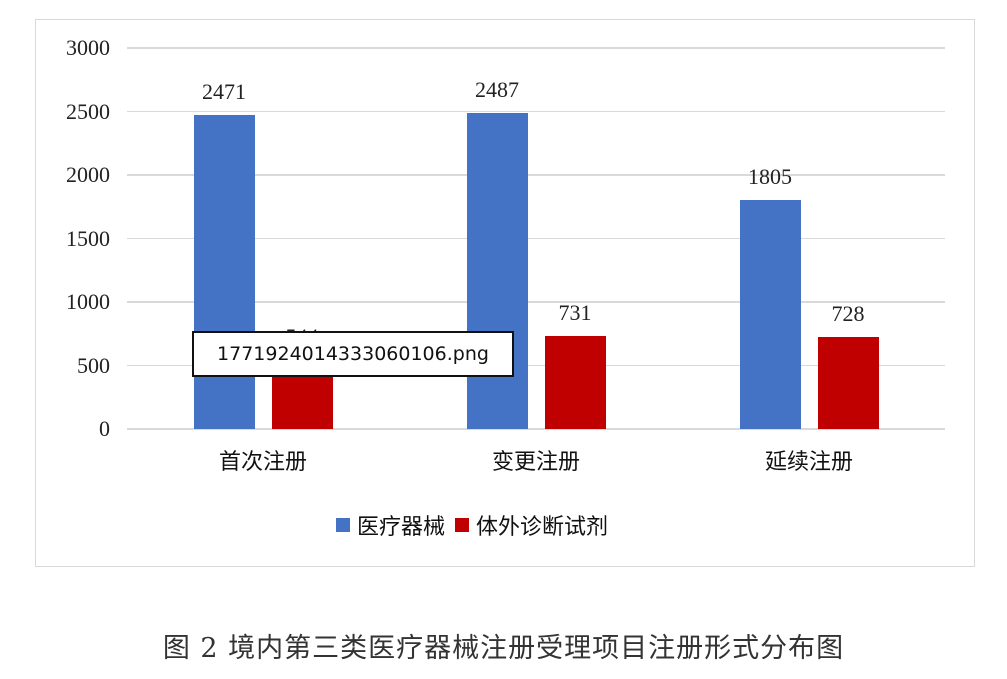 The height and width of the screenshot is (679, 1007). I want to click on legend: 医疗器械 体外诊断试剂, so click(477, 525).